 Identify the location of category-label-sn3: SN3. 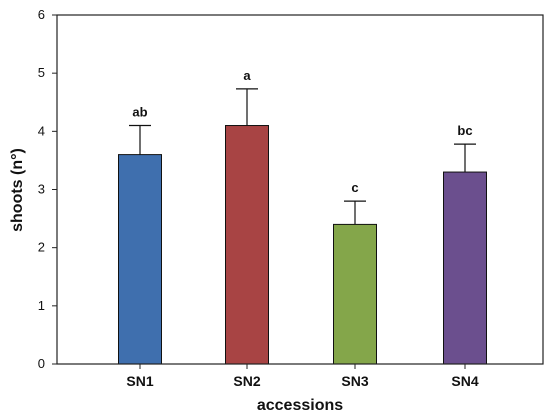
(354, 381).